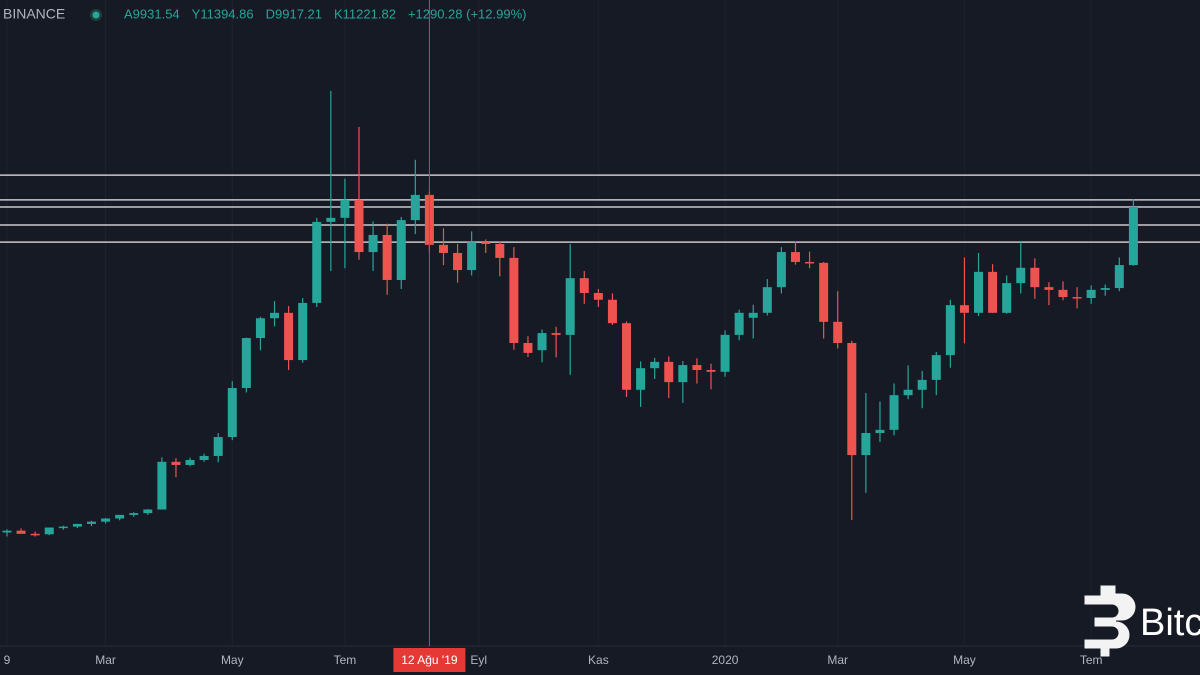  What do you see at coordinates (294, 13) in the screenshot?
I see `ohlc-value: D9917.21` at bounding box center [294, 13].